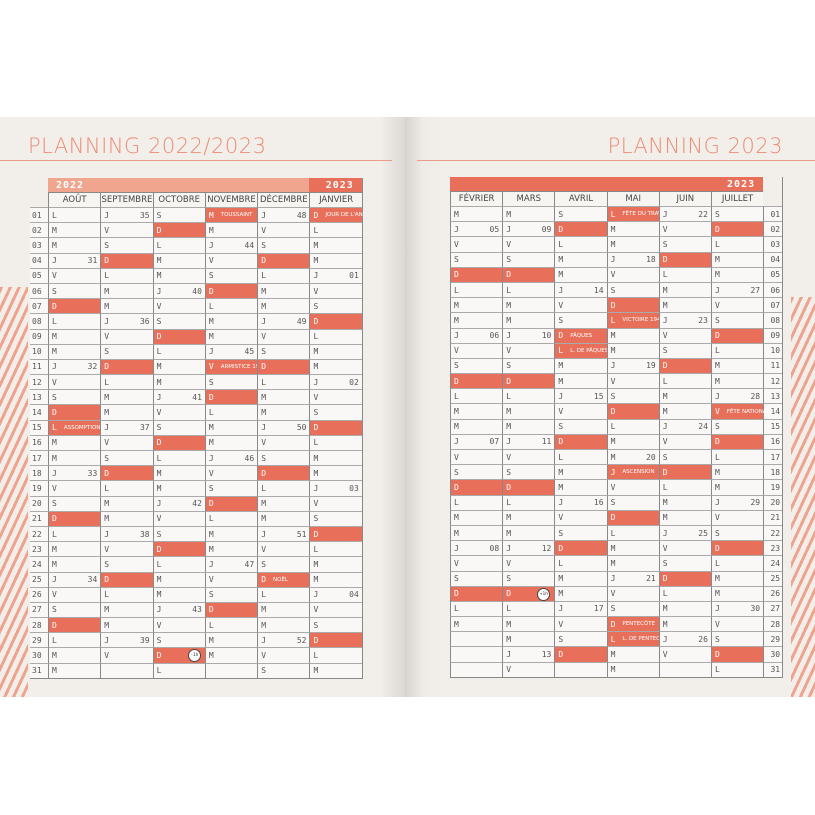  Describe the element at coordinates (773, 274) in the screenshot. I see `day-number: 05` at that location.